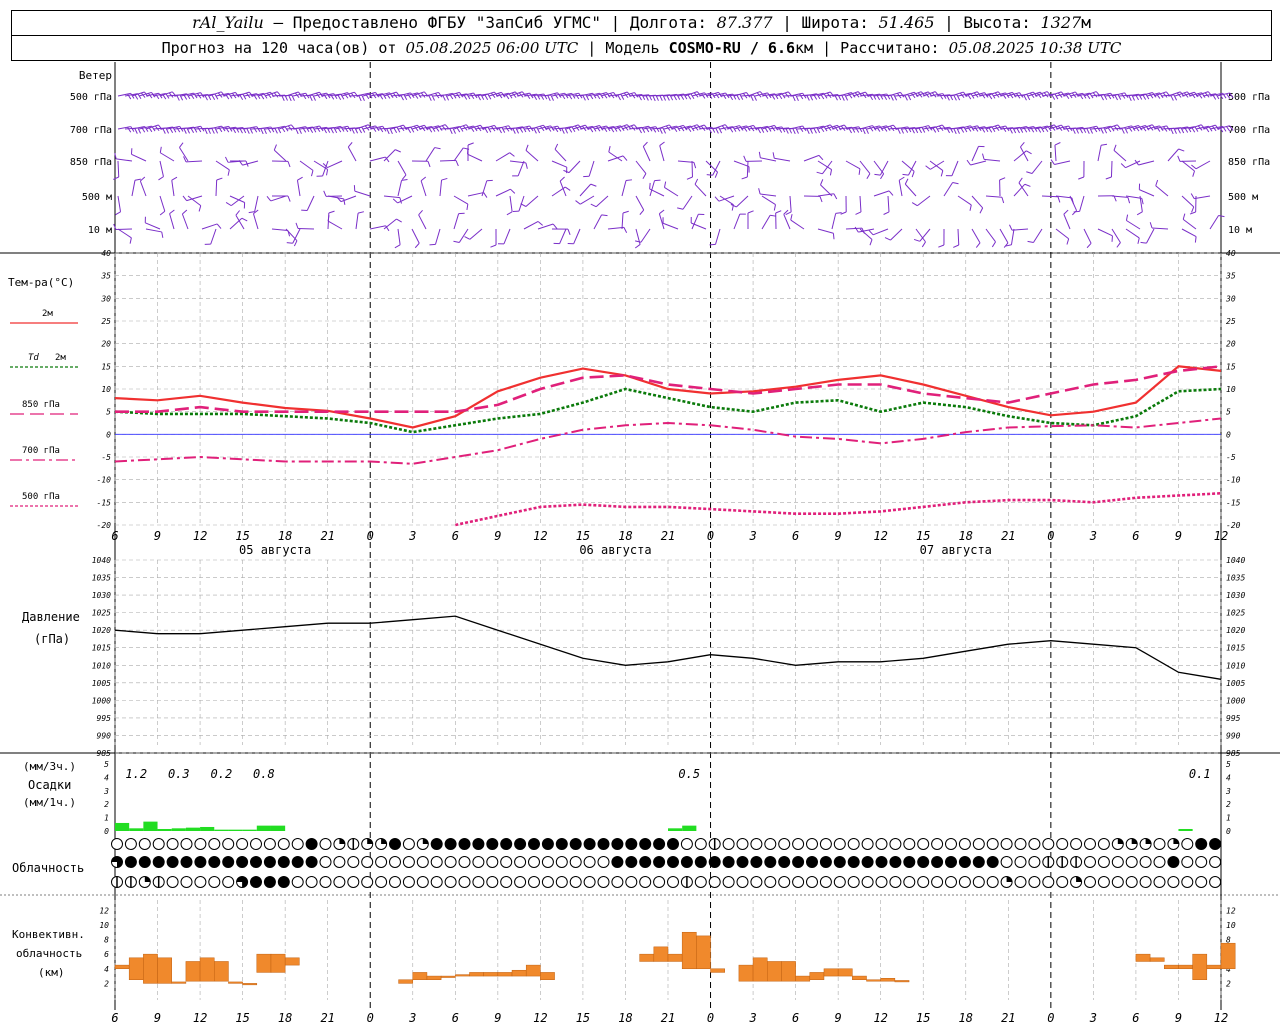  I want to click on pressure-tick-right: 1020, so click(1235, 630).